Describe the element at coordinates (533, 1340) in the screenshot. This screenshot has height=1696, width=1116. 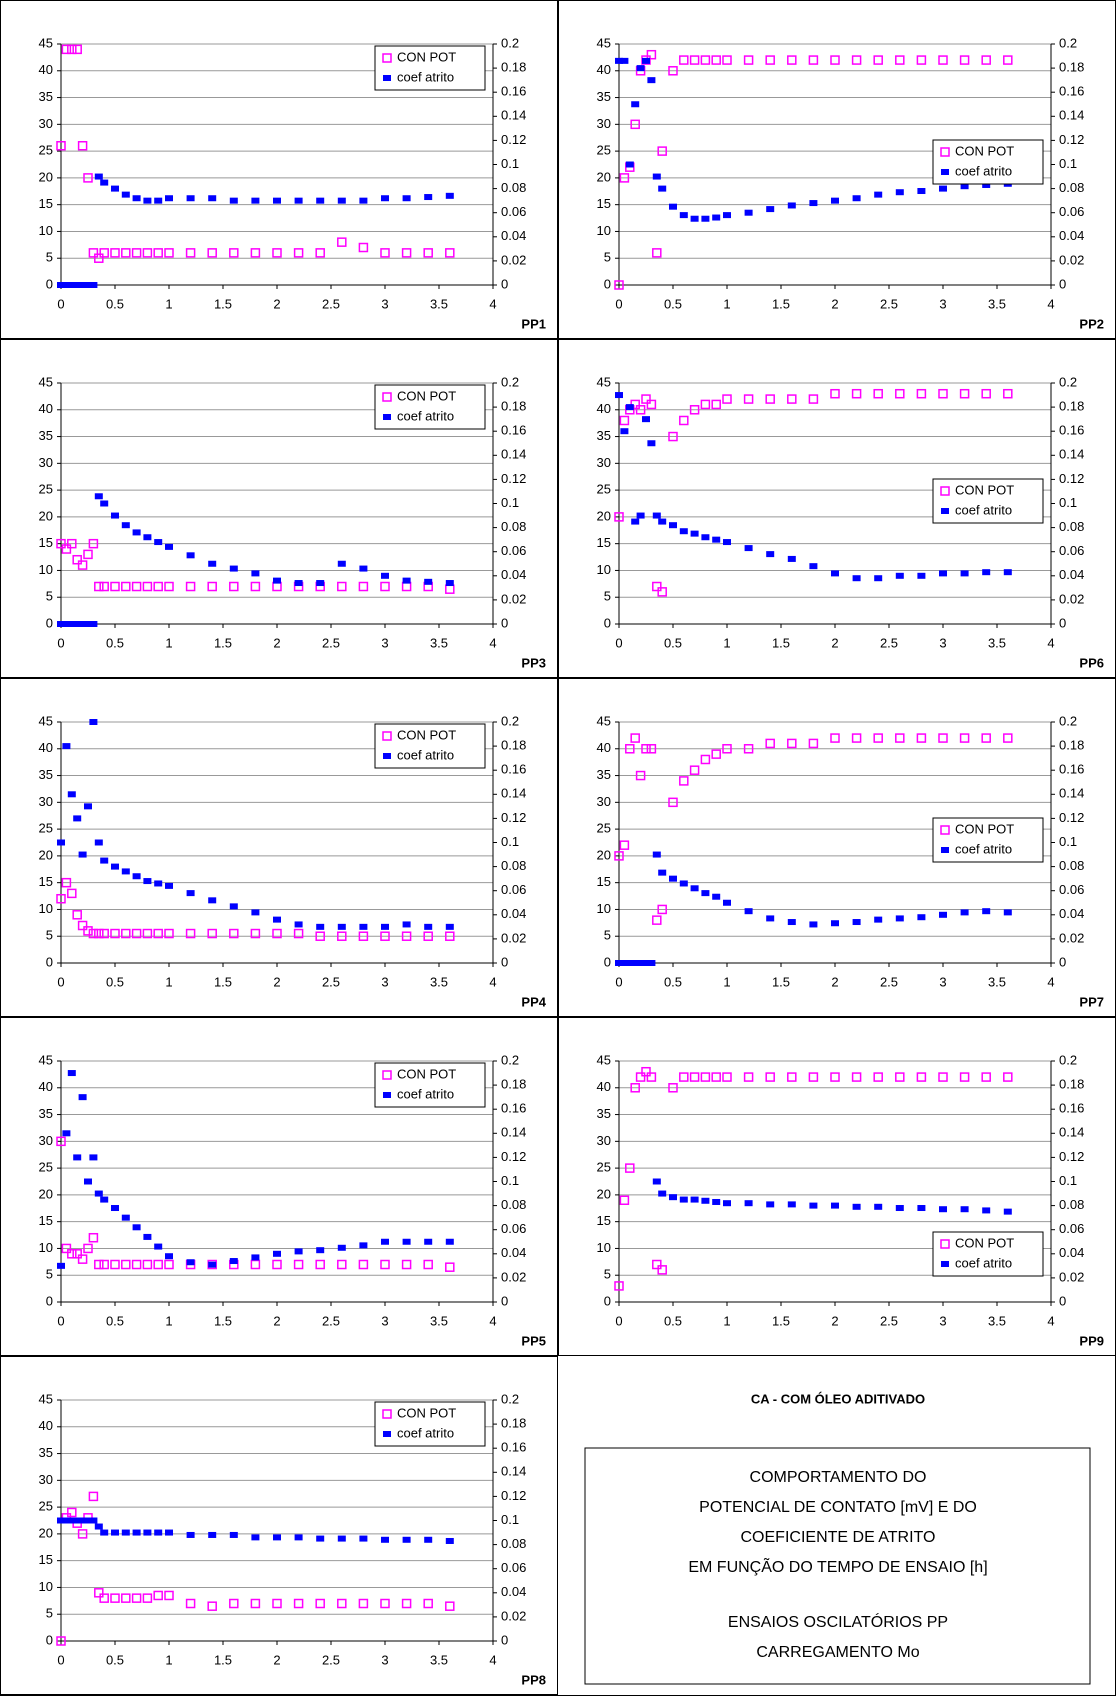
I see `panel-label: PP5` at that location.